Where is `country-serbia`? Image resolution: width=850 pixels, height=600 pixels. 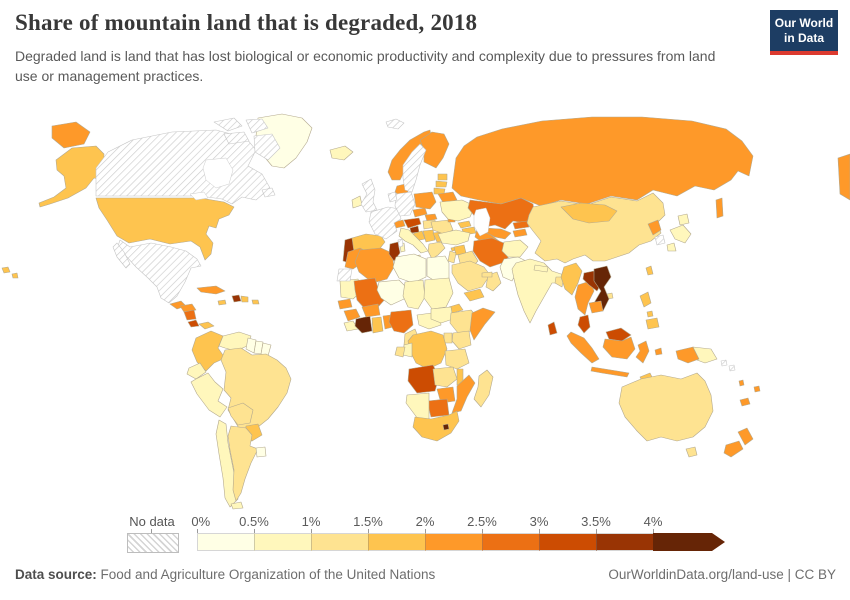 country-serbia is located at coordinates (429, 236).